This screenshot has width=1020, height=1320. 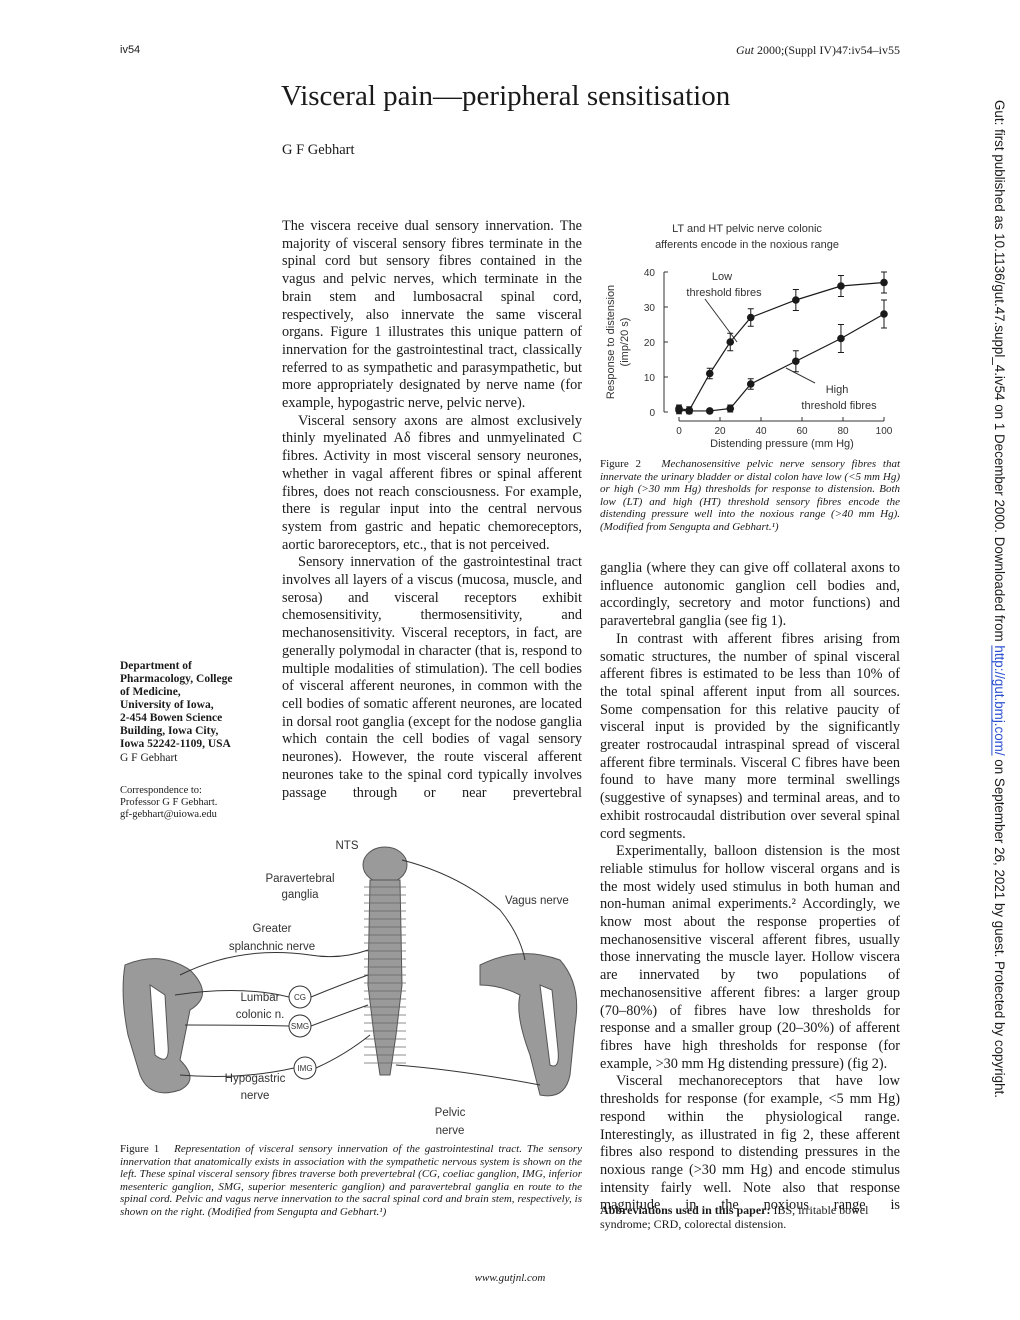 What do you see at coordinates (510, 1278) in the screenshot?
I see `footer: www.gutjnl.com` at bounding box center [510, 1278].